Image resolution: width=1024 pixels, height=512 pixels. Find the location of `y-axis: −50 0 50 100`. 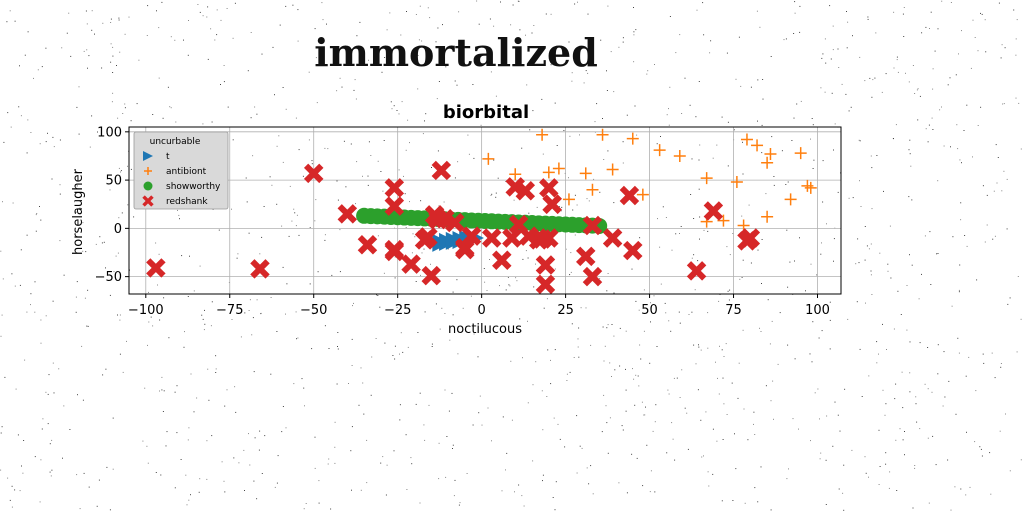

y-axis: −50 0 50 100 is located at coordinates (112, 205).